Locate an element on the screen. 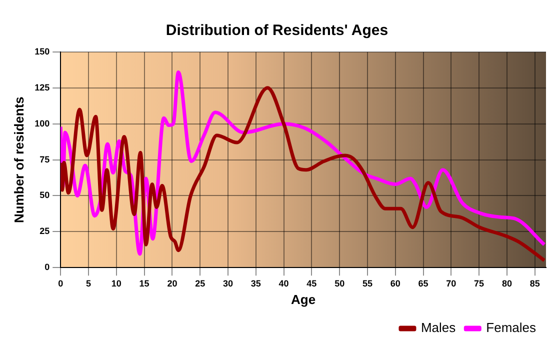 This screenshot has height=353, width=560. x-tick-label: 80 is located at coordinates (507, 283).